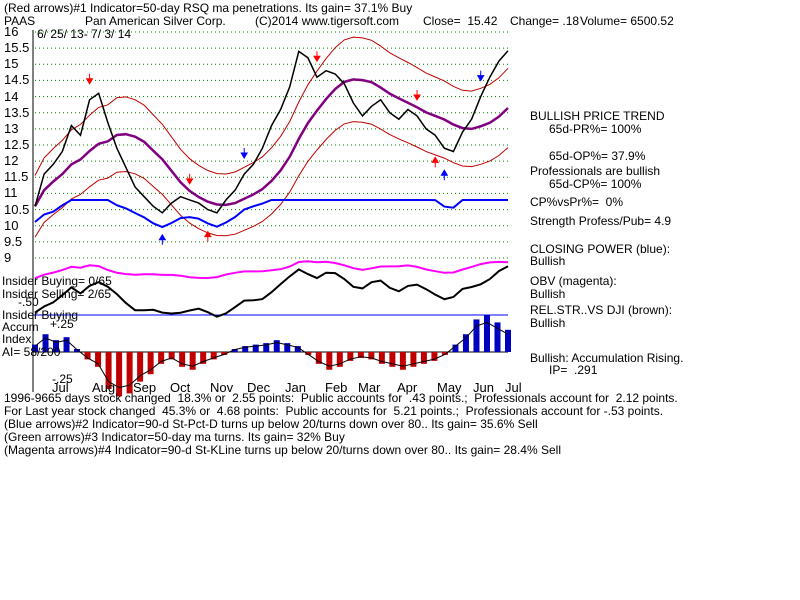 This screenshot has height=600, width=800. What do you see at coordinates (17, 80) in the screenshot?
I see `y-tick-label: 14.5` at bounding box center [17, 80].